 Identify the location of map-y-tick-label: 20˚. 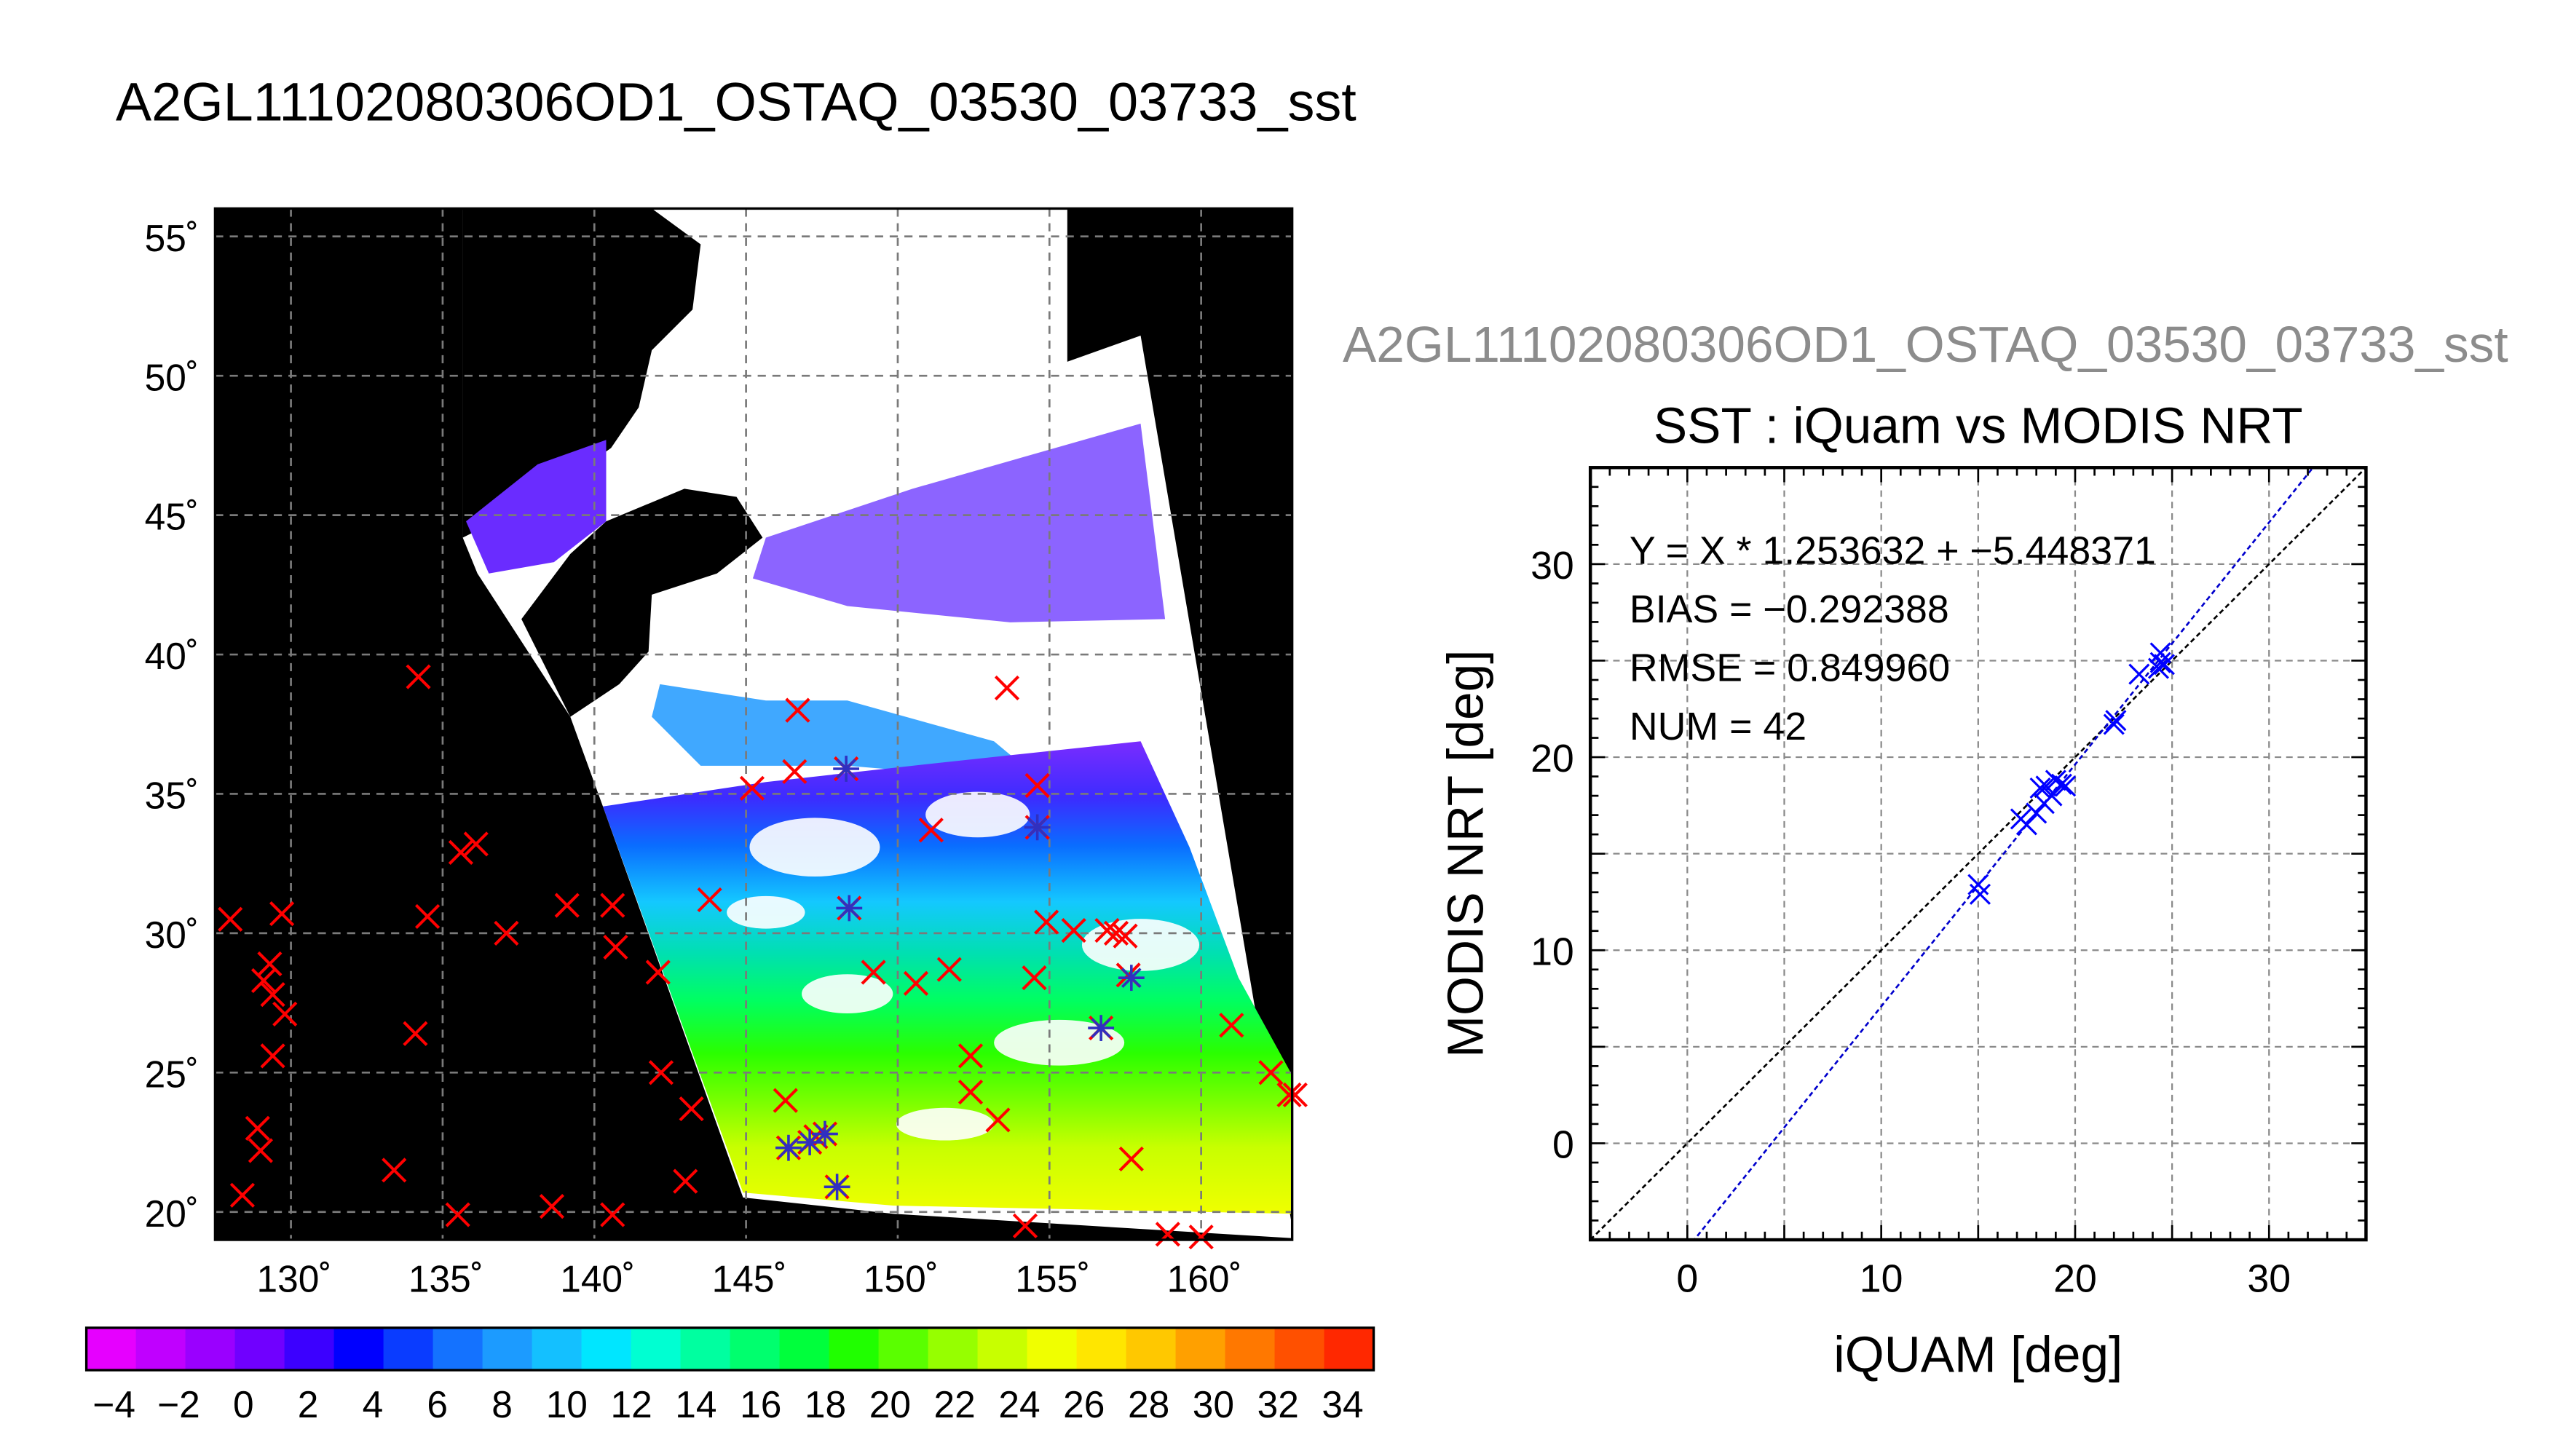
(172, 1213).